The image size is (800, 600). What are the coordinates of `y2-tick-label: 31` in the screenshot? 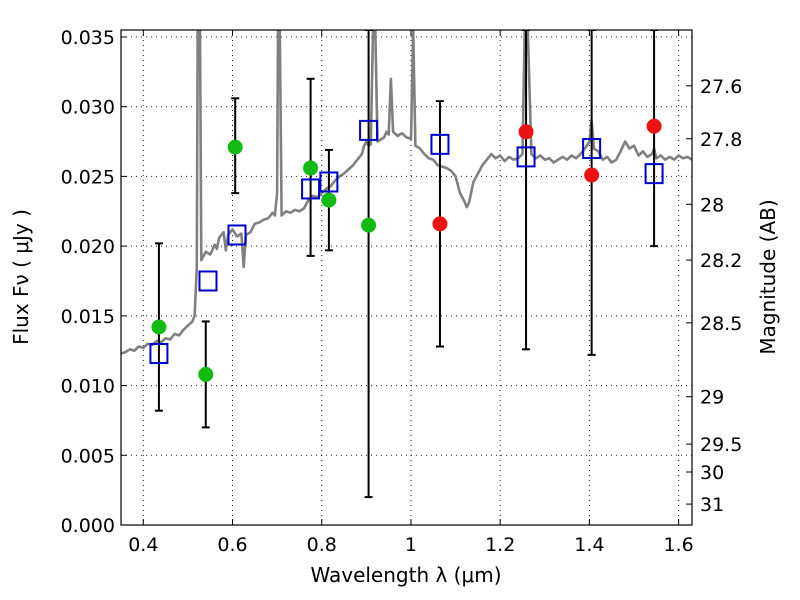 It's located at (712, 505).